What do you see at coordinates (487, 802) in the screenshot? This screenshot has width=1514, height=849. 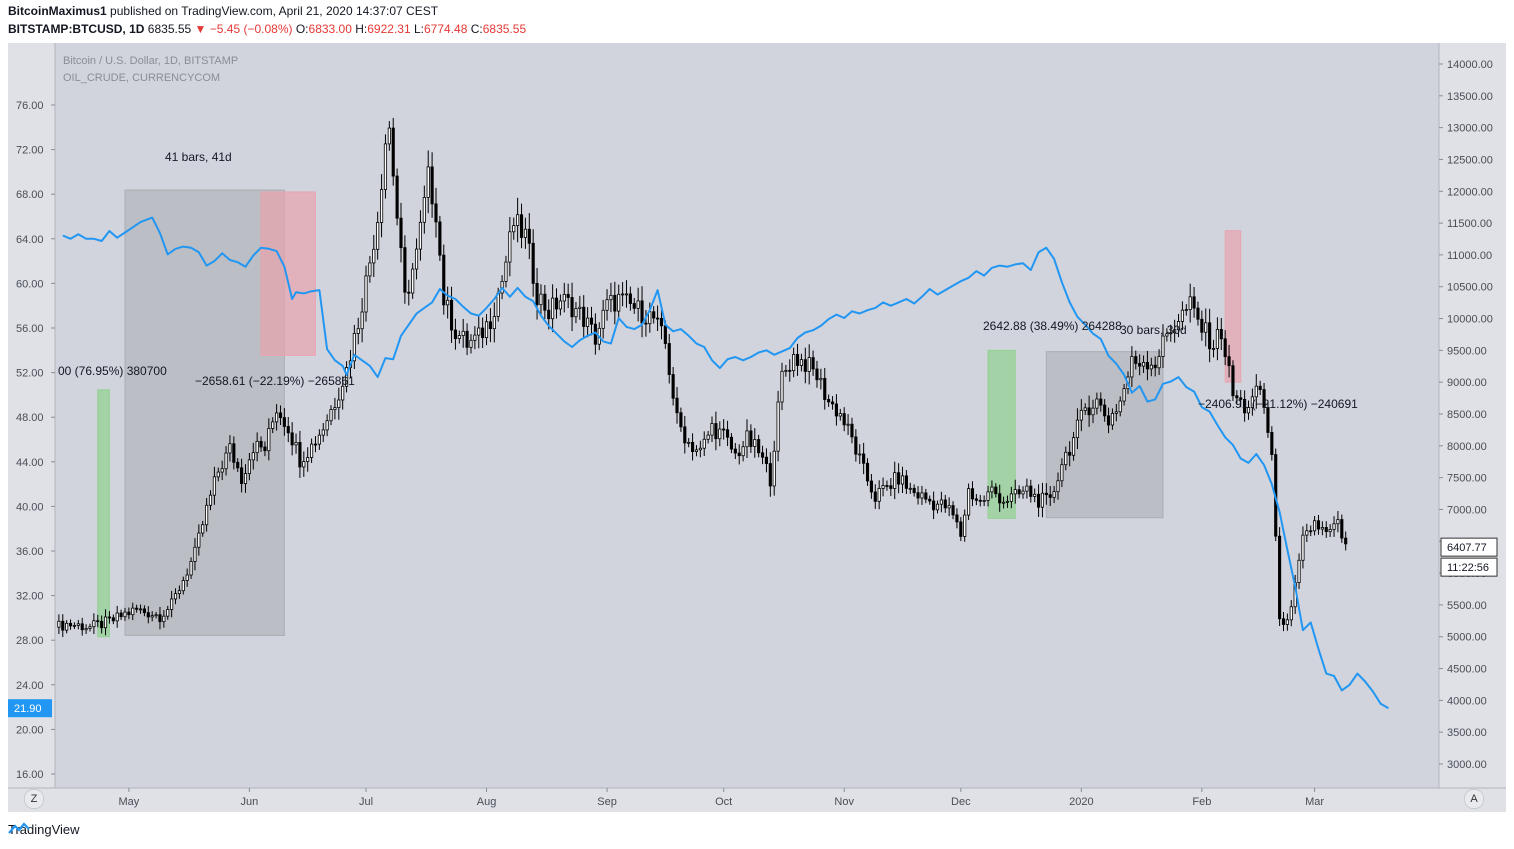 I see `time-tick-label: Aug` at bounding box center [487, 802].